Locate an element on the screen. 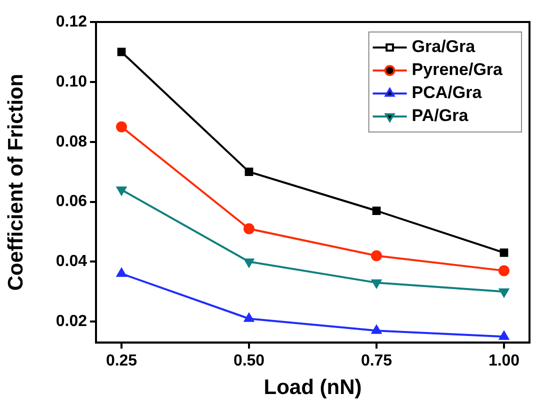 Image resolution: width=536 pixels, height=405 pixels. y-tick-label: 0.04 is located at coordinates (72, 261).